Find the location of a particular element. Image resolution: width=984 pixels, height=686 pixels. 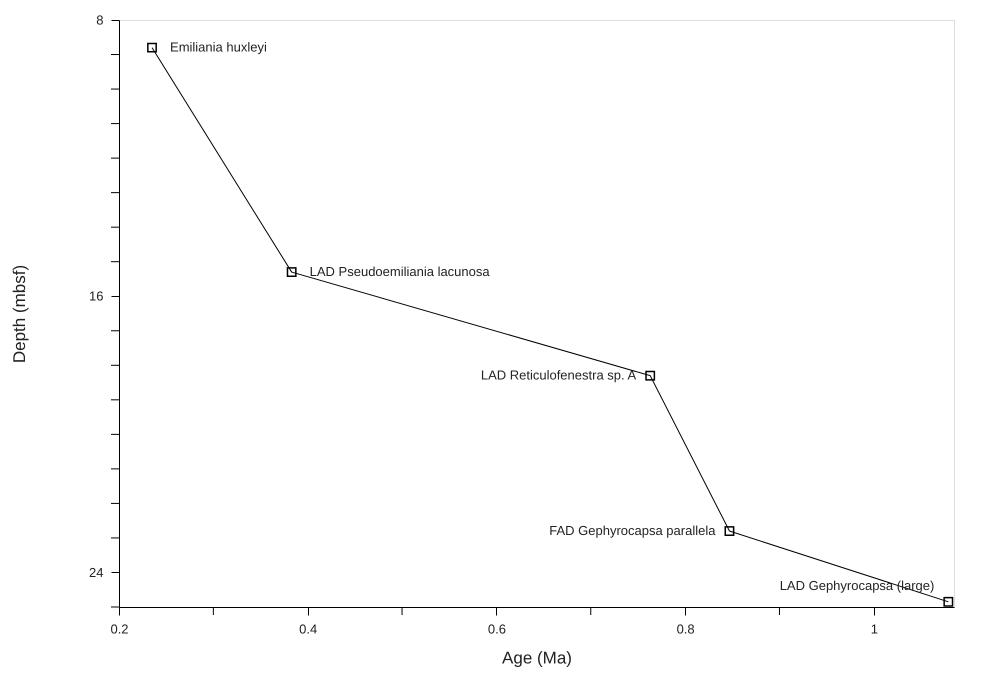

y-axis-title: Depth (mbsf) is located at coordinates (20, 314).